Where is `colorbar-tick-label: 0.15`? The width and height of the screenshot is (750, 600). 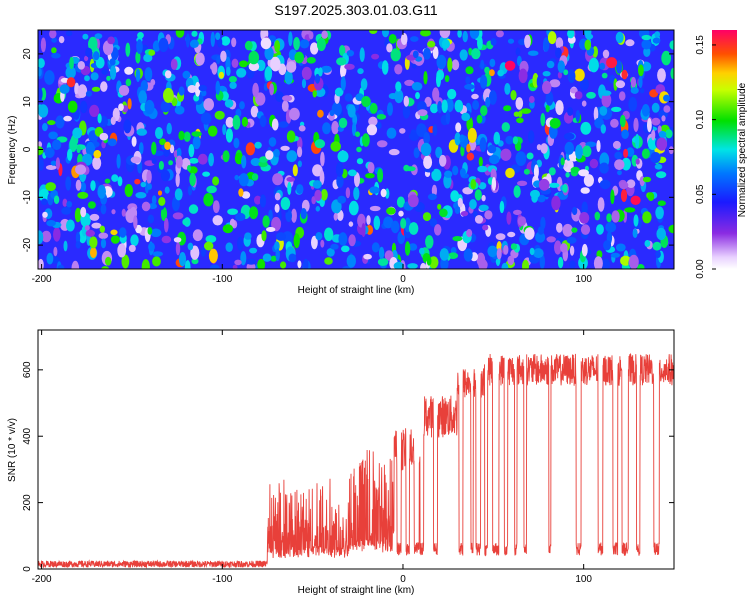
colorbar-tick-label: 0.15 is located at coordinates (700, 45).